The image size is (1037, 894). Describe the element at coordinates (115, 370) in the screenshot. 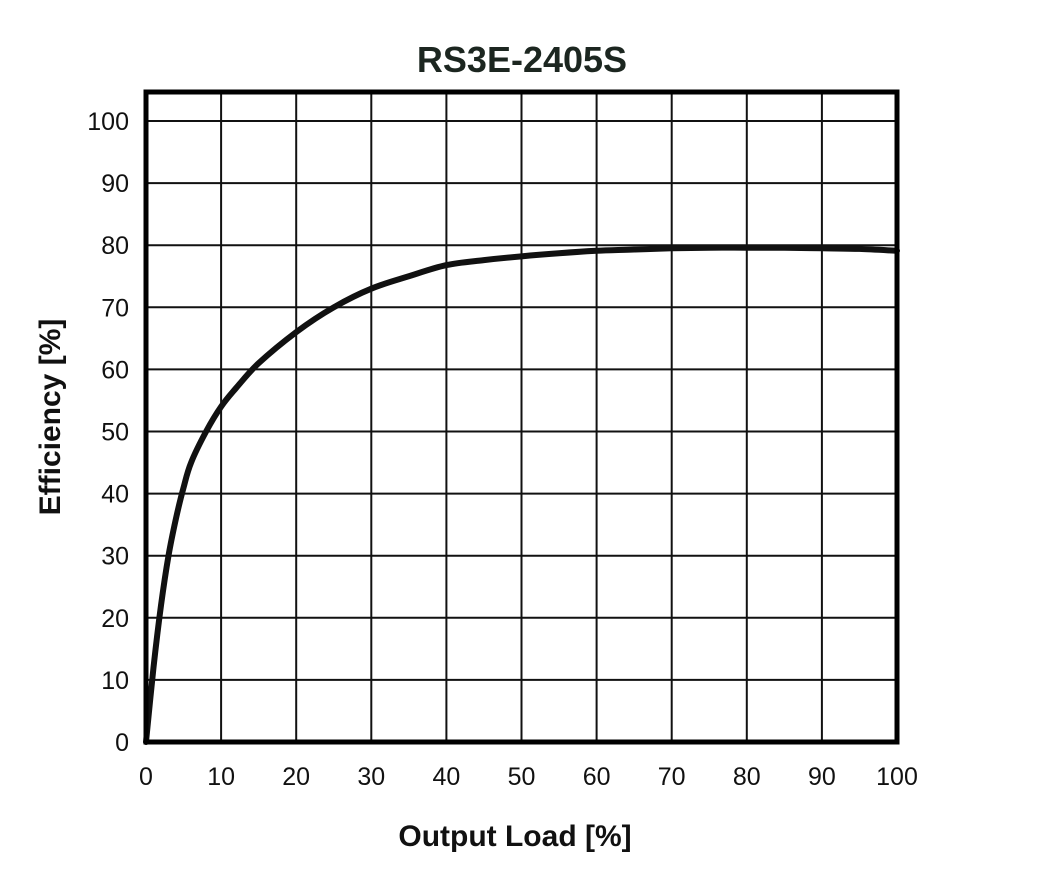

I see `y-tick-label-60: 60` at that location.